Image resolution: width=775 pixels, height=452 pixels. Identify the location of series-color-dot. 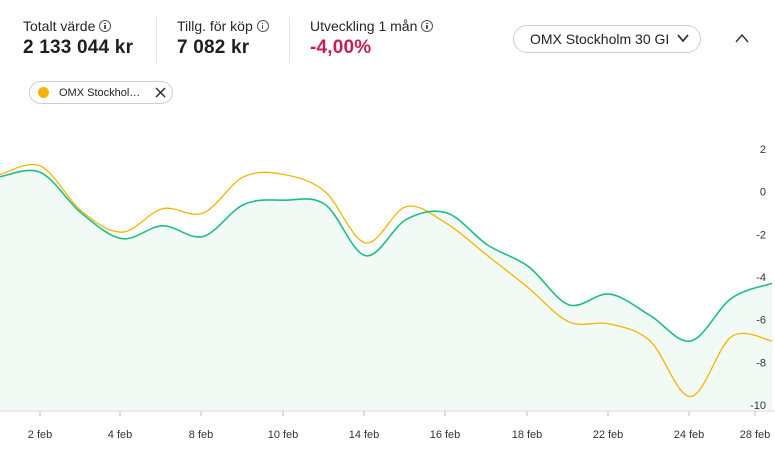
(43, 92).